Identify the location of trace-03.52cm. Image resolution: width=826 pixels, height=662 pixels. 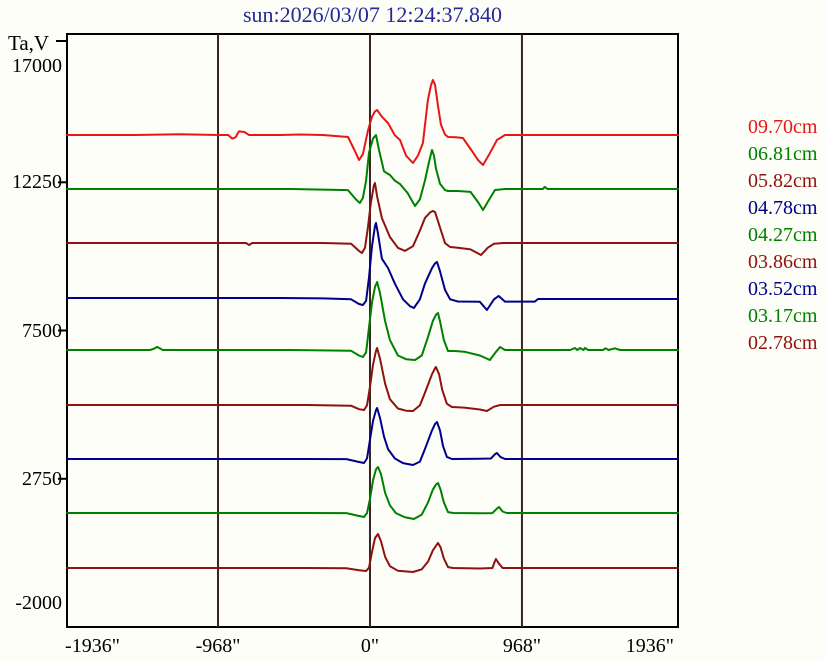
(372, 436).